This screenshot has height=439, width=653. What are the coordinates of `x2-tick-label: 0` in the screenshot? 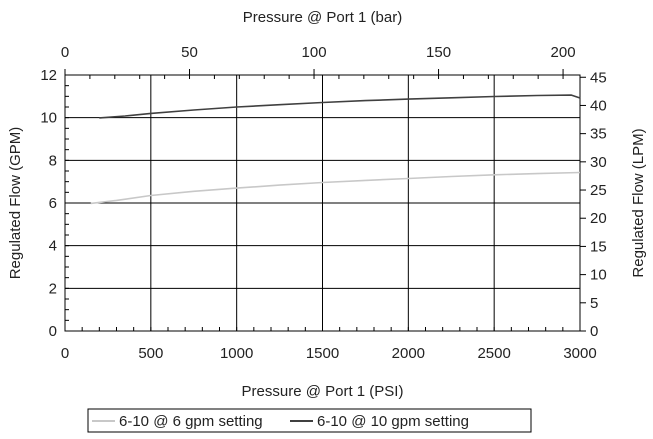 It's located at (65, 52).